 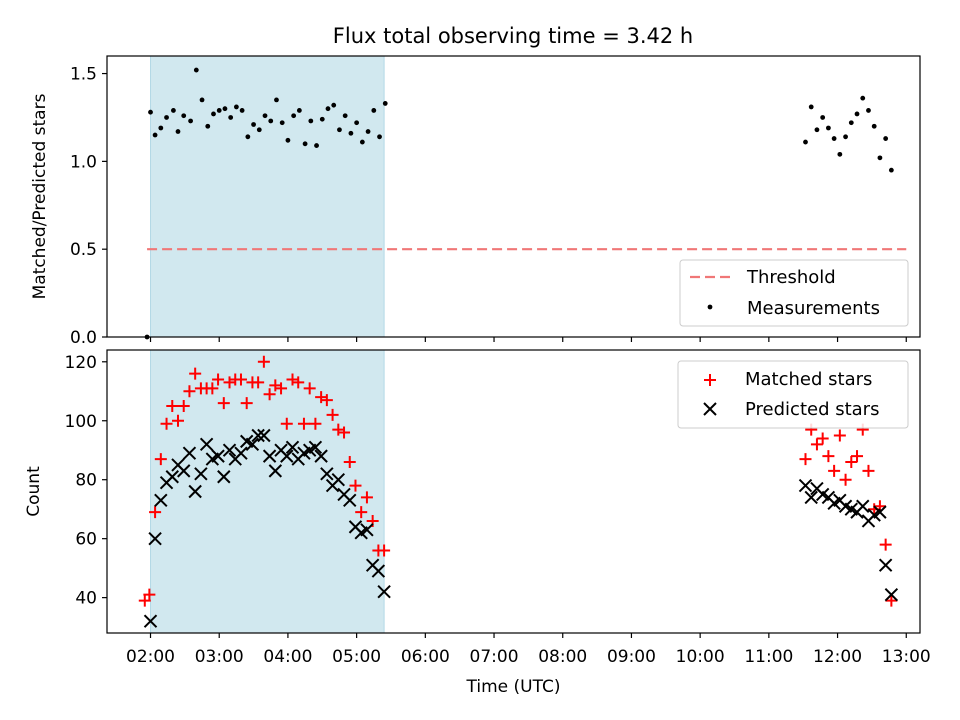 I want to click on x-tick-label: 07:00, so click(x=494, y=657).